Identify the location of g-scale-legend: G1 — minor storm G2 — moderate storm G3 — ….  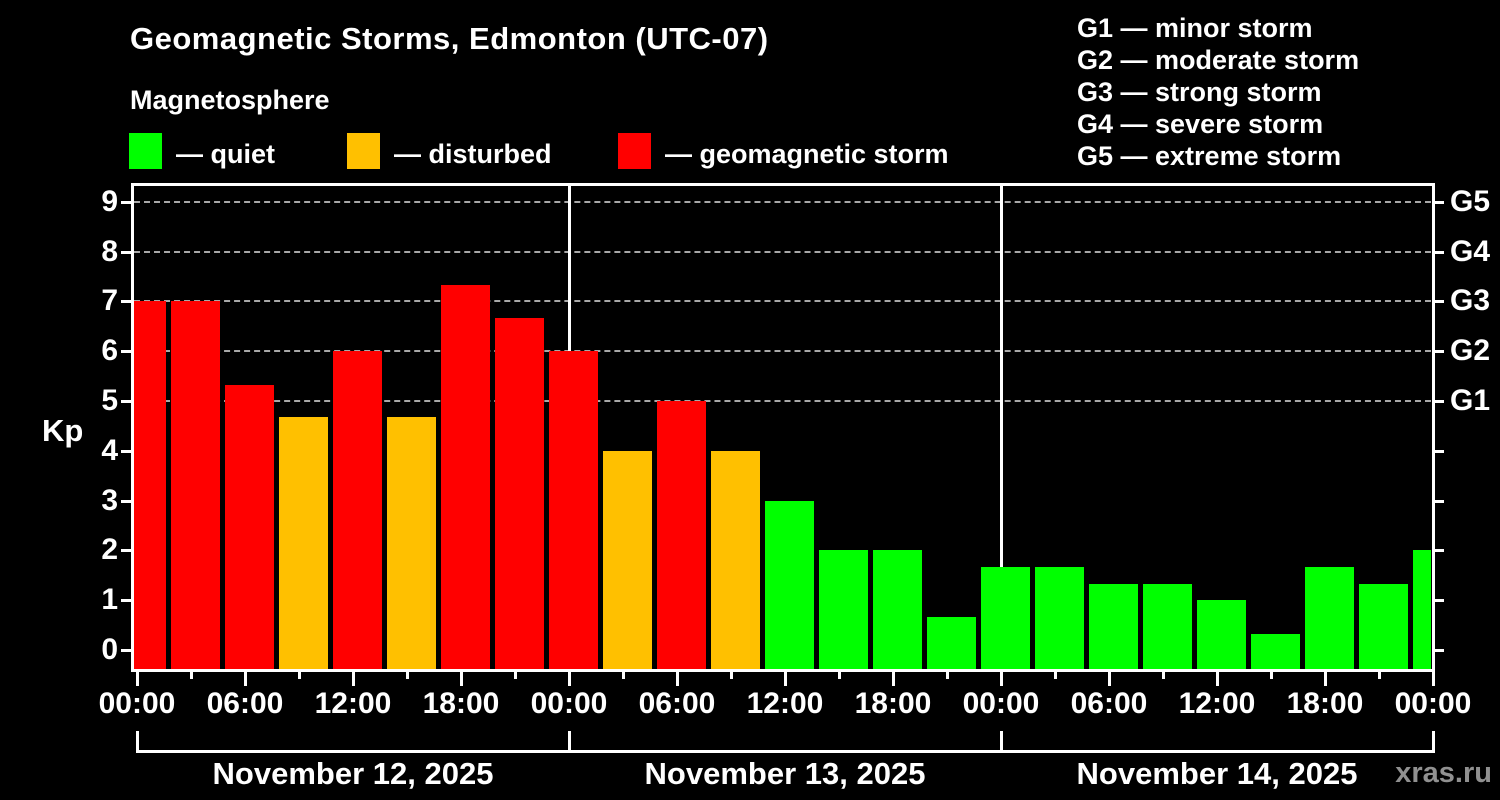
(1218, 92).